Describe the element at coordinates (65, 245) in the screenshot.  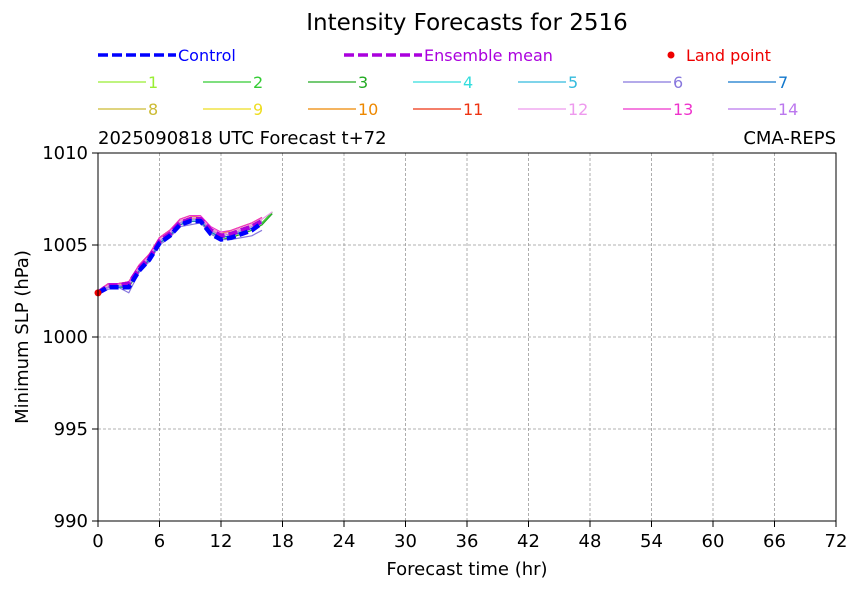
I see `y-tick-label: 1005` at that location.